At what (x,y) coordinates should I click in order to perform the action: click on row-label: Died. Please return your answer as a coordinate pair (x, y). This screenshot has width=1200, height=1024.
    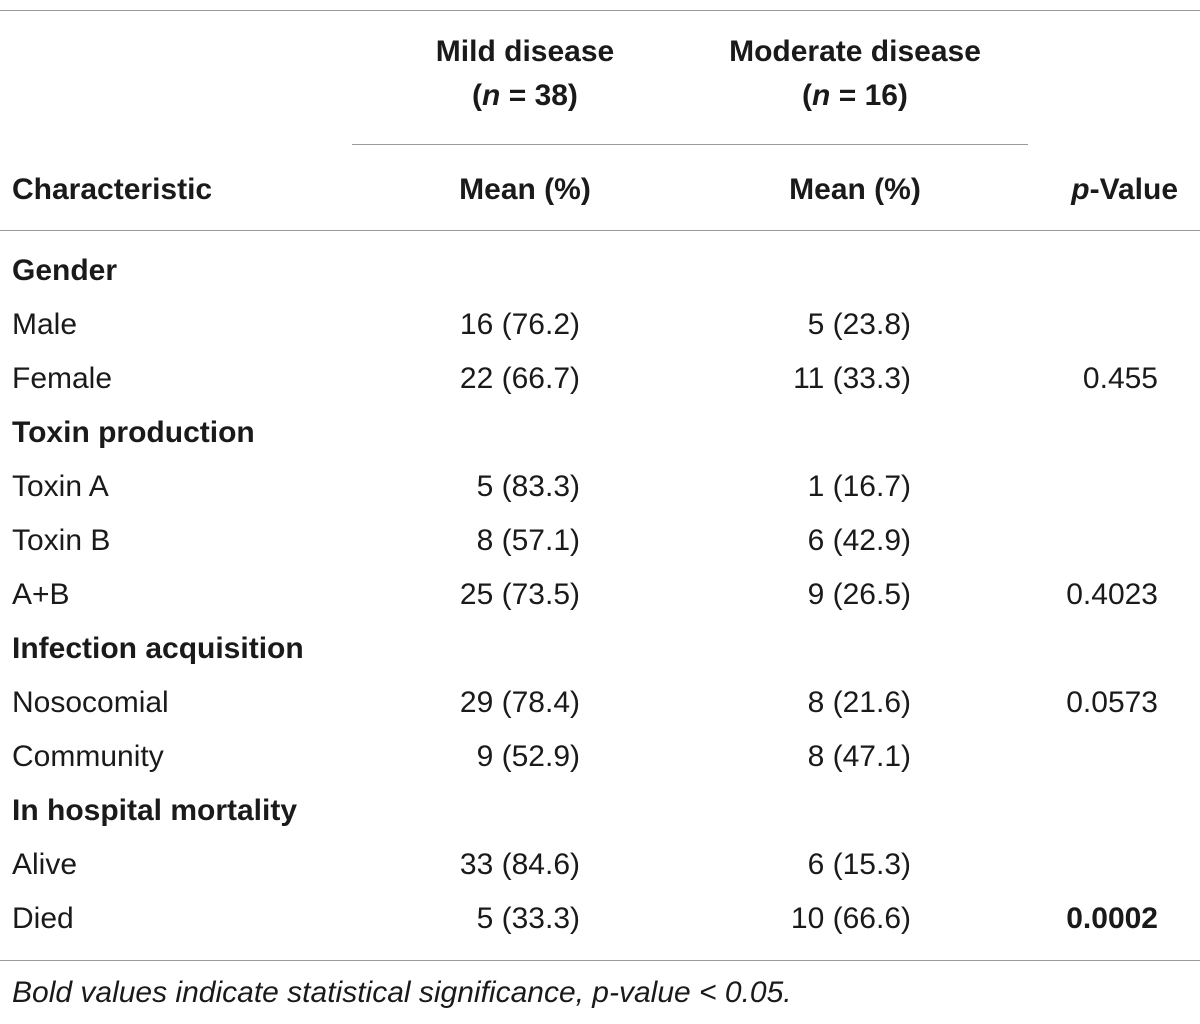
    Looking at the image, I should click on (43, 918).